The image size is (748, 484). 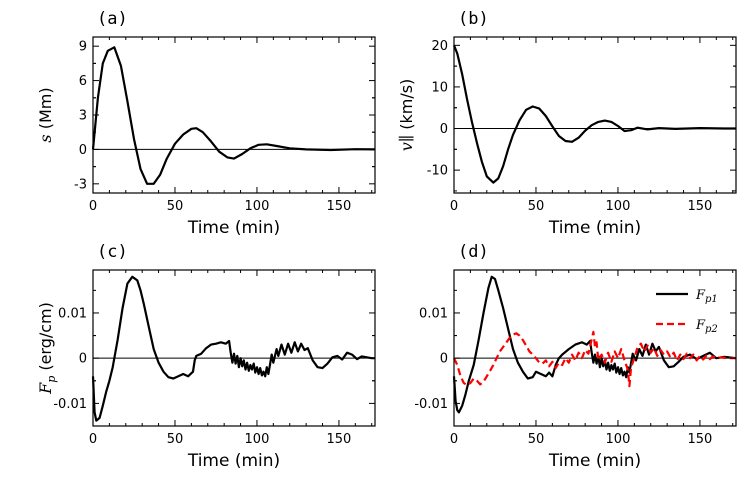 What do you see at coordinates (80, 184) in the screenshot?
I see `y-tick-label: -3` at bounding box center [80, 184].